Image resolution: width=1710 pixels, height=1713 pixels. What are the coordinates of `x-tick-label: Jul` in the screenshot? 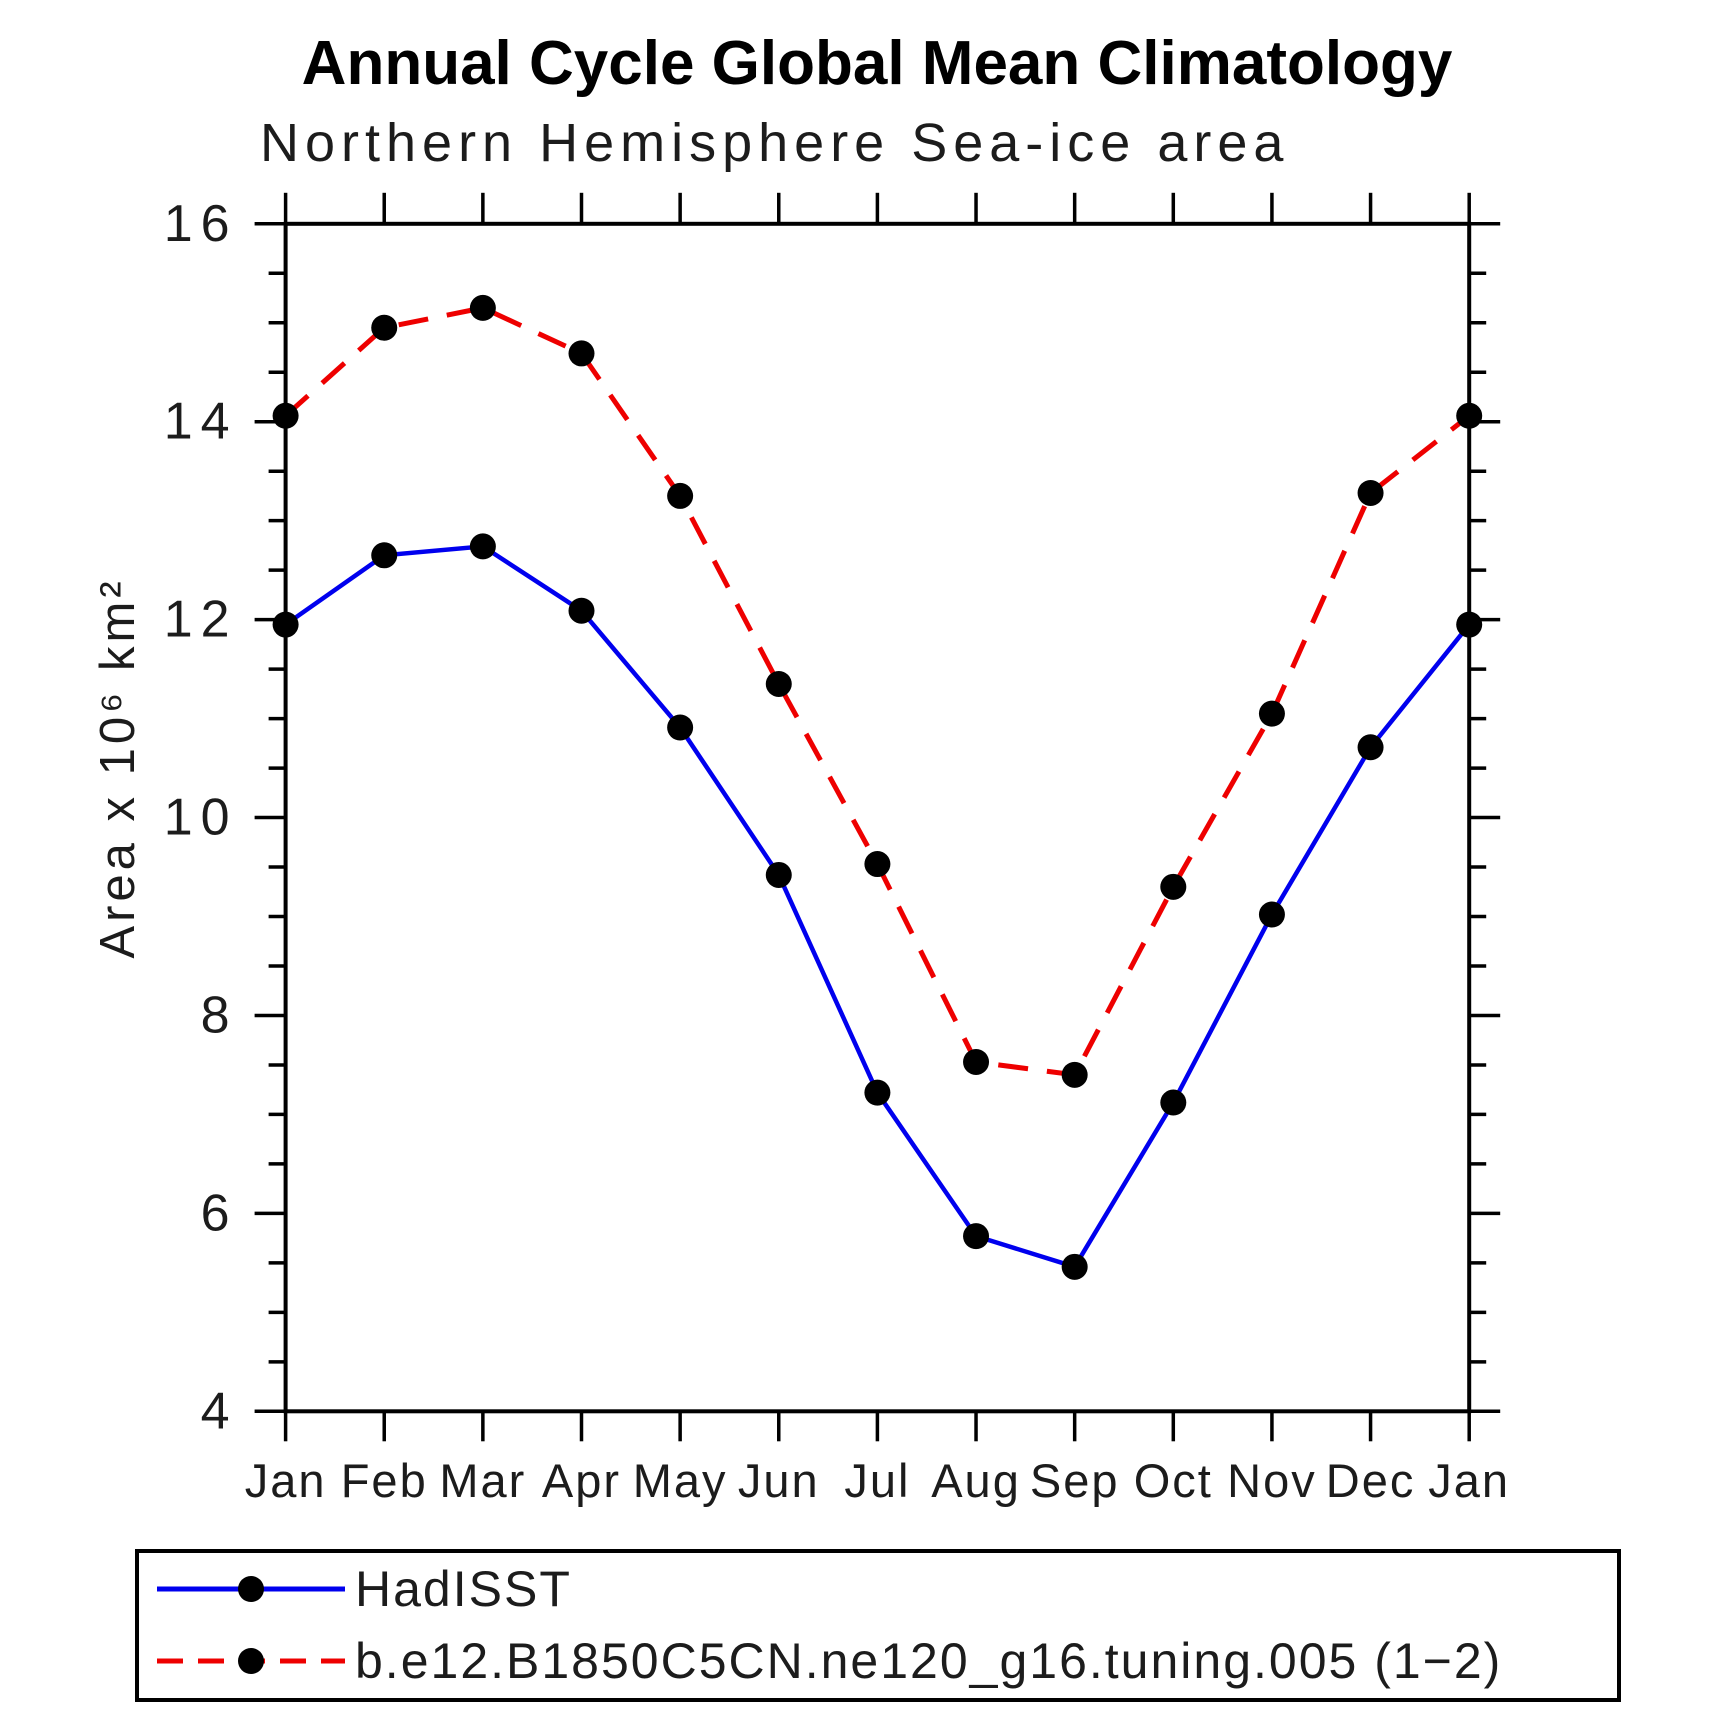 It's located at (877, 1480).